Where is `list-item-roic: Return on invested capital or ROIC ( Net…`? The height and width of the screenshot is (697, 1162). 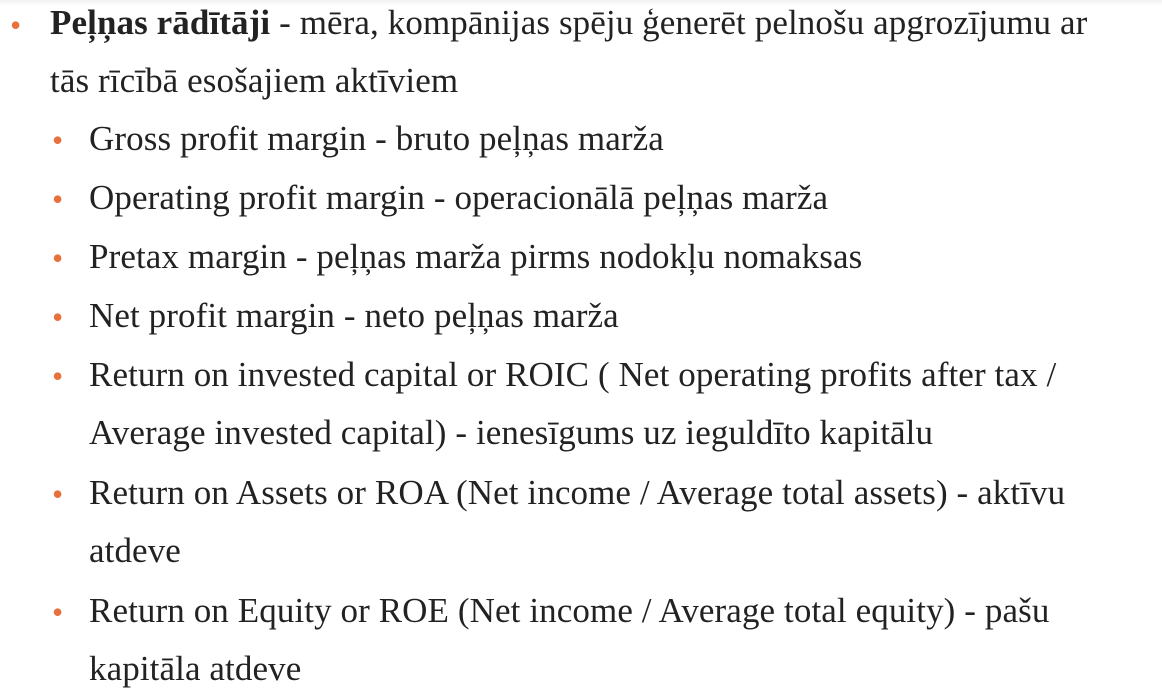
list-item-roic: Return on invested capital or ROIC ( Net… is located at coordinates (573, 374).